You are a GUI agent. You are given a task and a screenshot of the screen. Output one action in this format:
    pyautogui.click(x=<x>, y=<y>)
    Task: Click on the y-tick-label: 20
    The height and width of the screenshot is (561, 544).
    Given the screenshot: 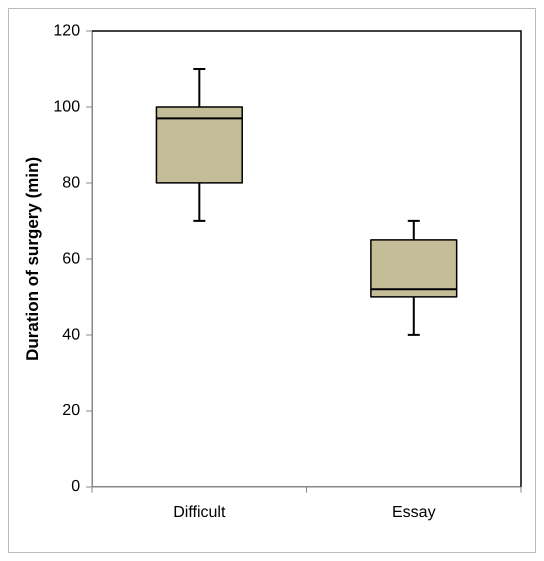 What is the action you would take?
    pyautogui.click(x=71, y=411)
    